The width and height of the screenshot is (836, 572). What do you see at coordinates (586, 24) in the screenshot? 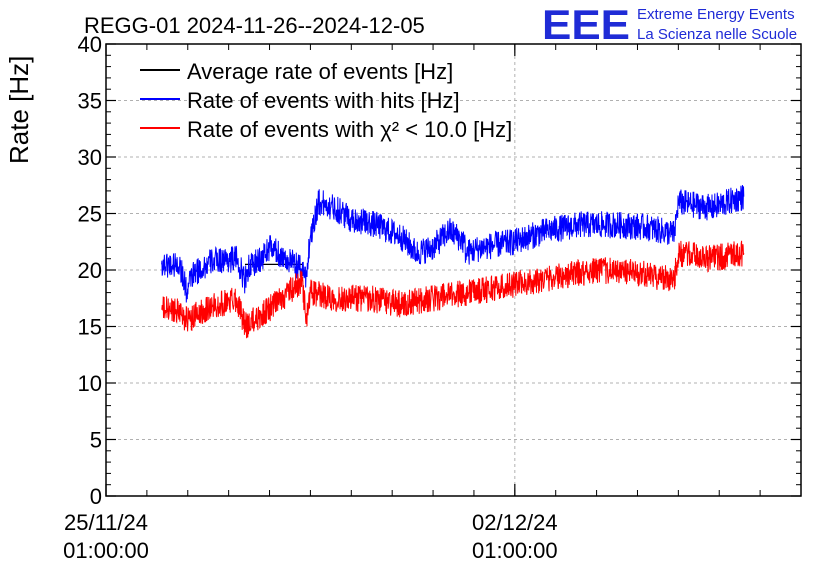
I see `logo-mark: EEE` at bounding box center [586, 24].